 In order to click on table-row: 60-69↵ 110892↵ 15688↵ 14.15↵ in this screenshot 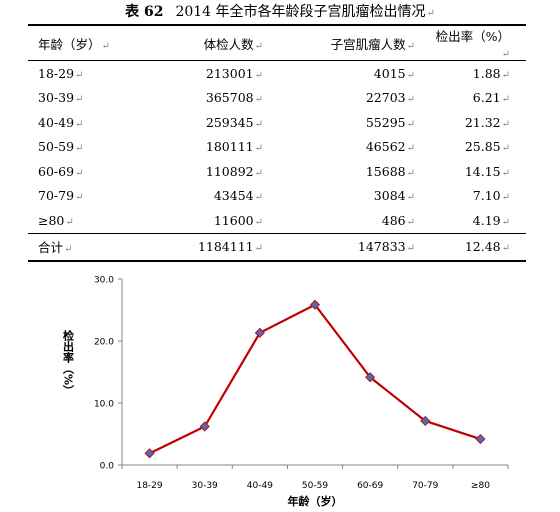, I will do `click(277, 171)`.